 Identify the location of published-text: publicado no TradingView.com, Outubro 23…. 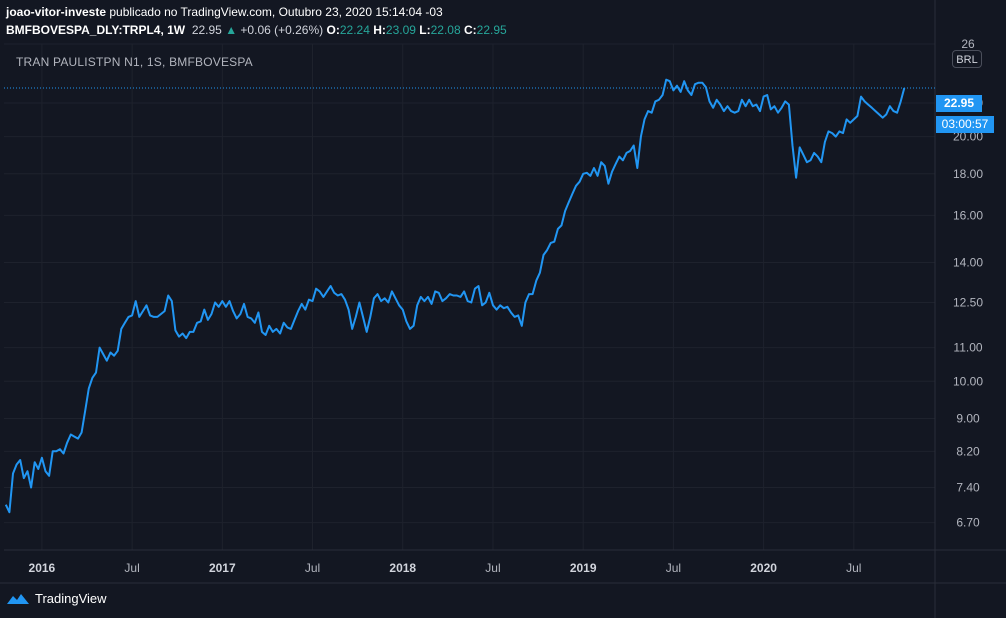
(274, 12).